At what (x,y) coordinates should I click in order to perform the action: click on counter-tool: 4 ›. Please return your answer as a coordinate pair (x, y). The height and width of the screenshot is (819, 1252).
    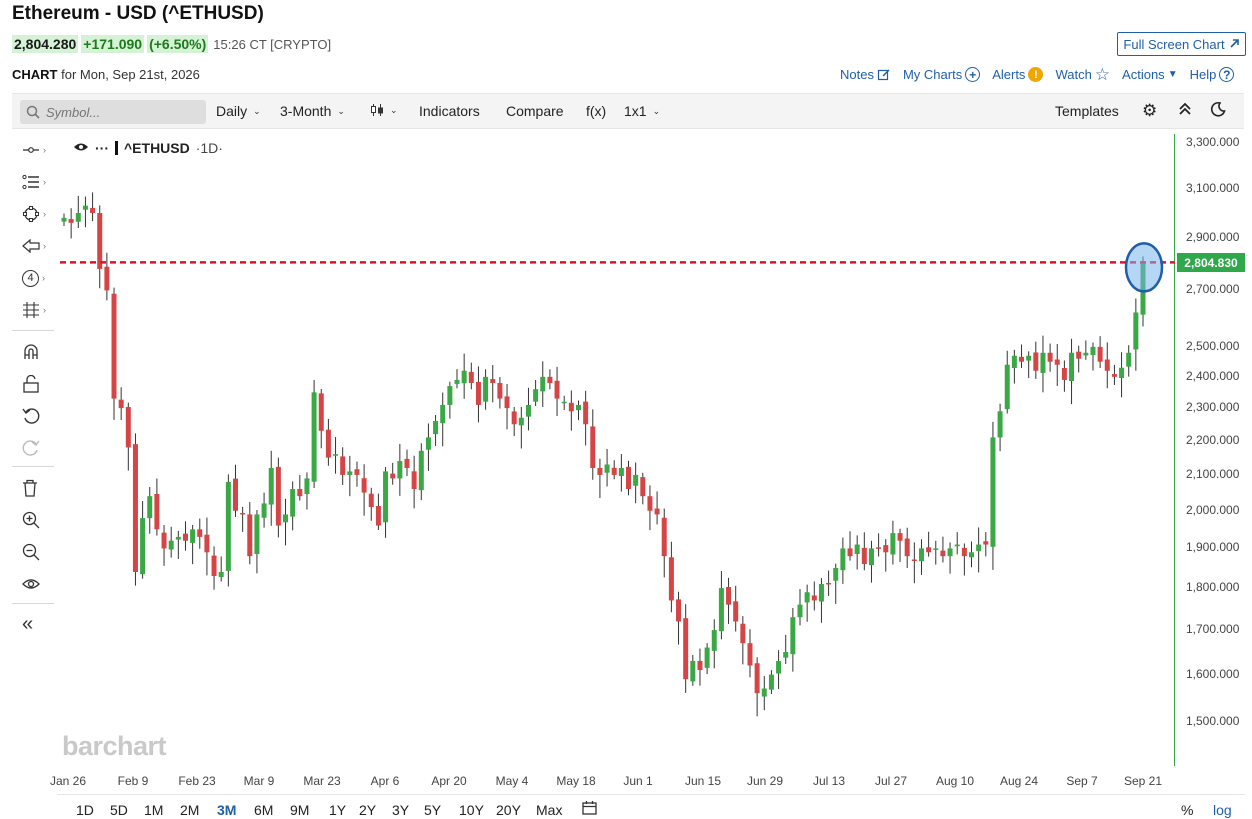
    Looking at the image, I should click on (37, 278).